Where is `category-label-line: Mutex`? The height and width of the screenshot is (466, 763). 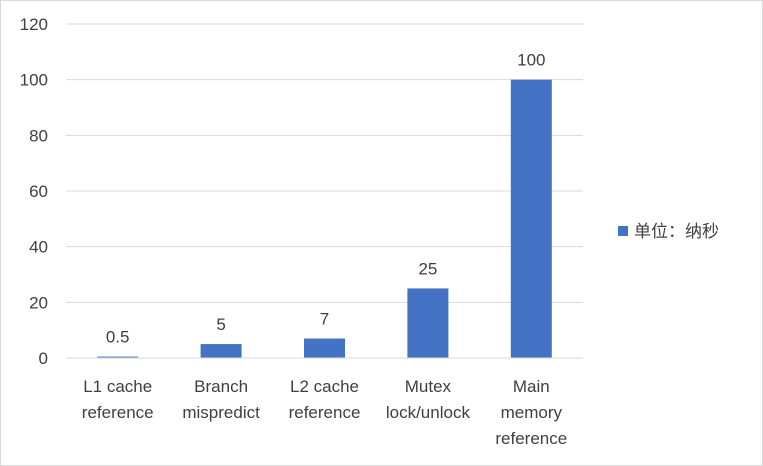
category-label-line: Mutex is located at coordinates (428, 386).